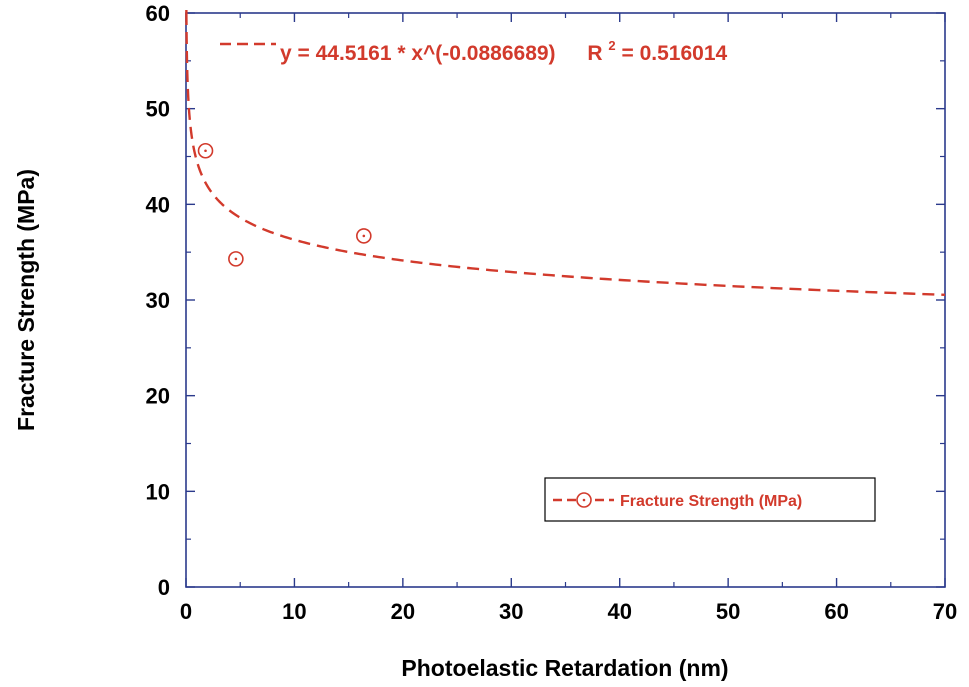 The height and width of the screenshot is (687, 969). Describe the element at coordinates (675, 53) in the screenshot. I see `r-squared-value: = 0.516014` at that location.